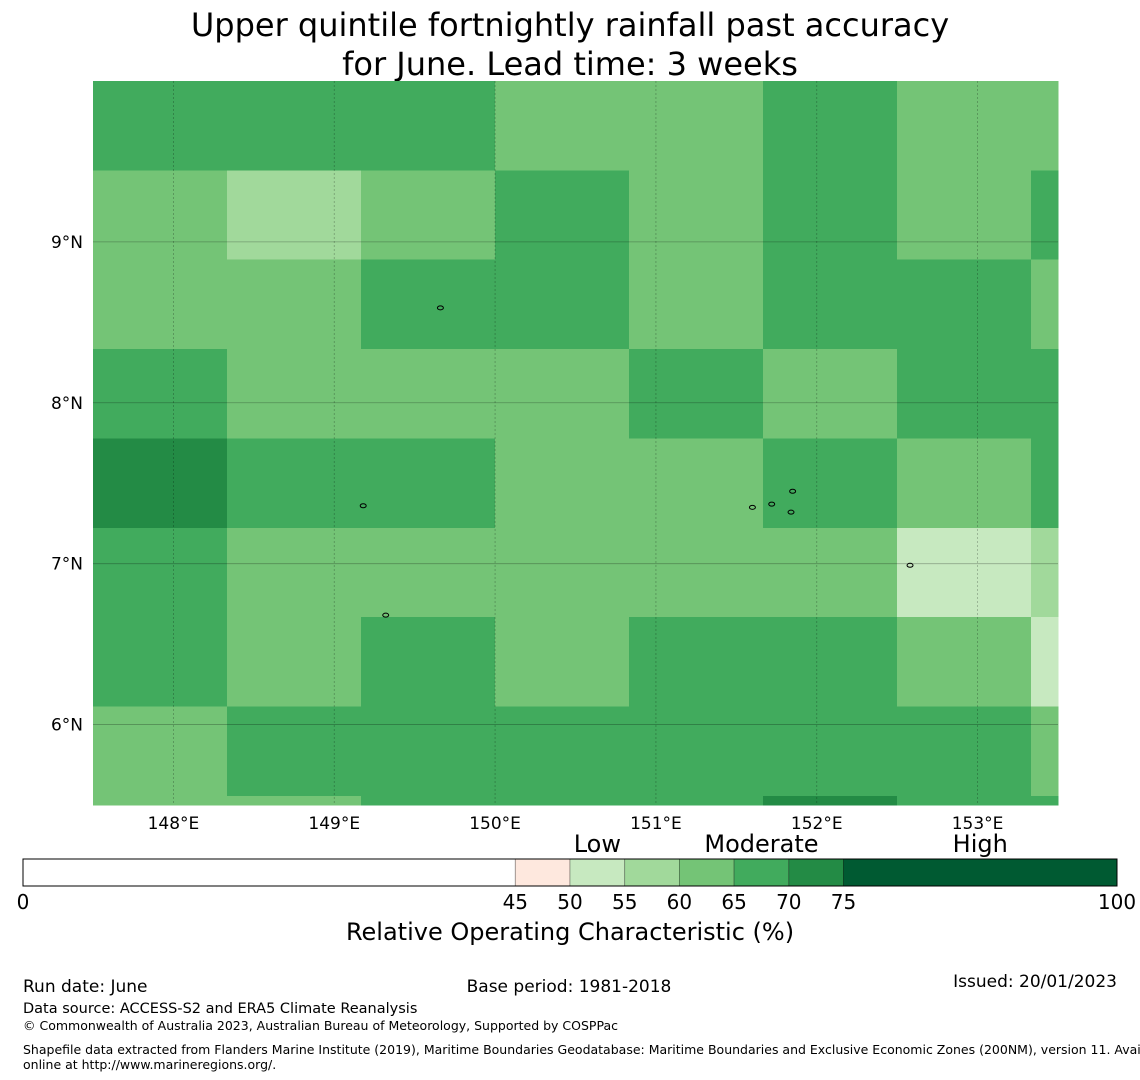 The width and height of the screenshot is (1140, 1080). Describe the element at coordinates (656, 824) in the screenshot. I see `lon-tick-label: 151°E` at that location.